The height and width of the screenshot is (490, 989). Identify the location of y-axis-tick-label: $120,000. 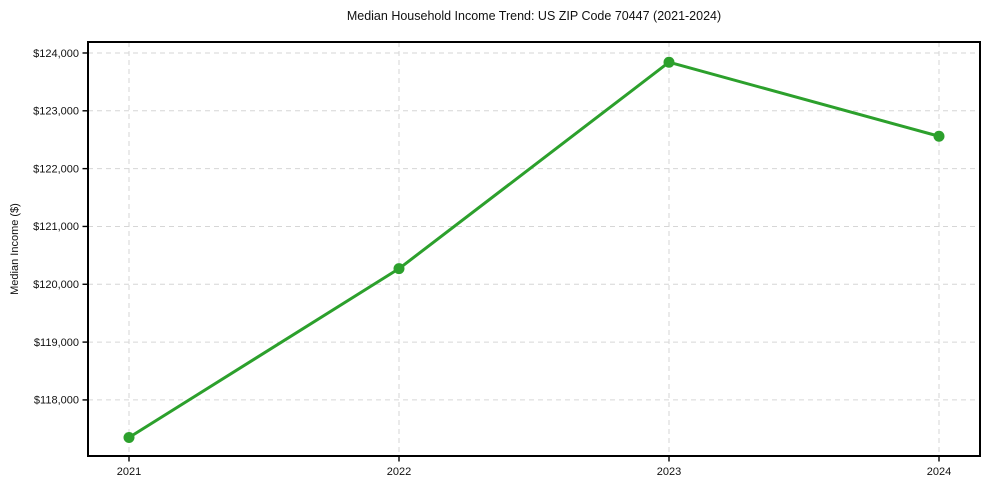
(56, 285).